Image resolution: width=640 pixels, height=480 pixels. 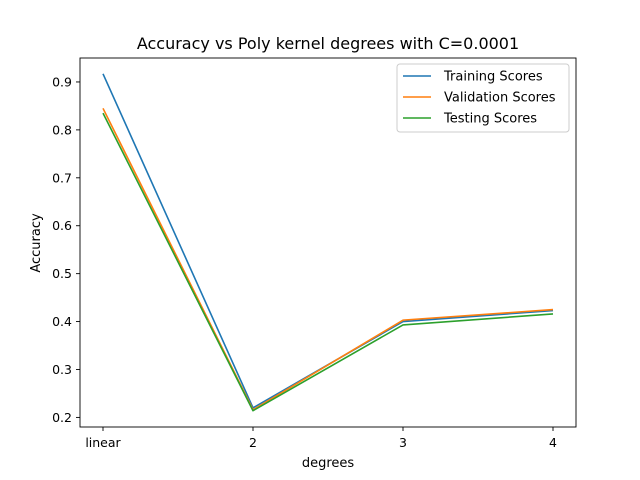 What do you see at coordinates (328, 463) in the screenshot?
I see `x-axis-label: degrees` at bounding box center [328, 463].